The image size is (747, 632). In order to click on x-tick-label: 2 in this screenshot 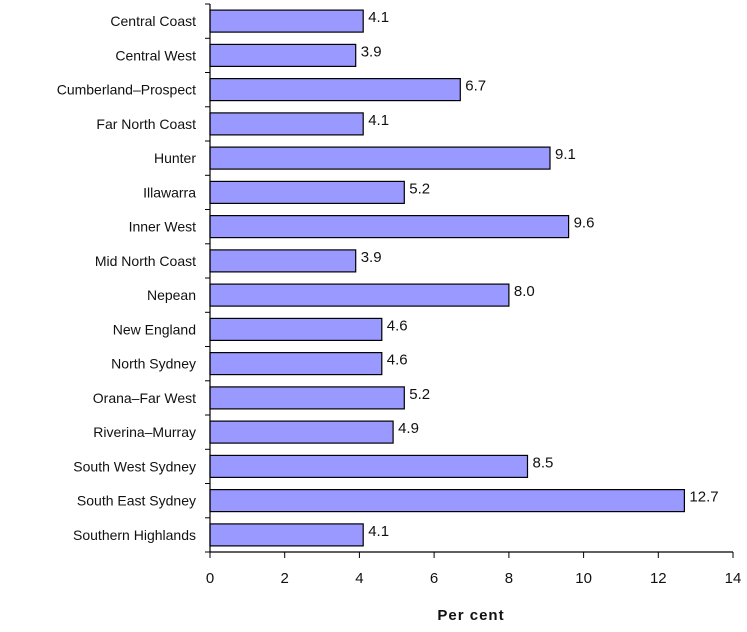, I will do `click(285, 578)`.